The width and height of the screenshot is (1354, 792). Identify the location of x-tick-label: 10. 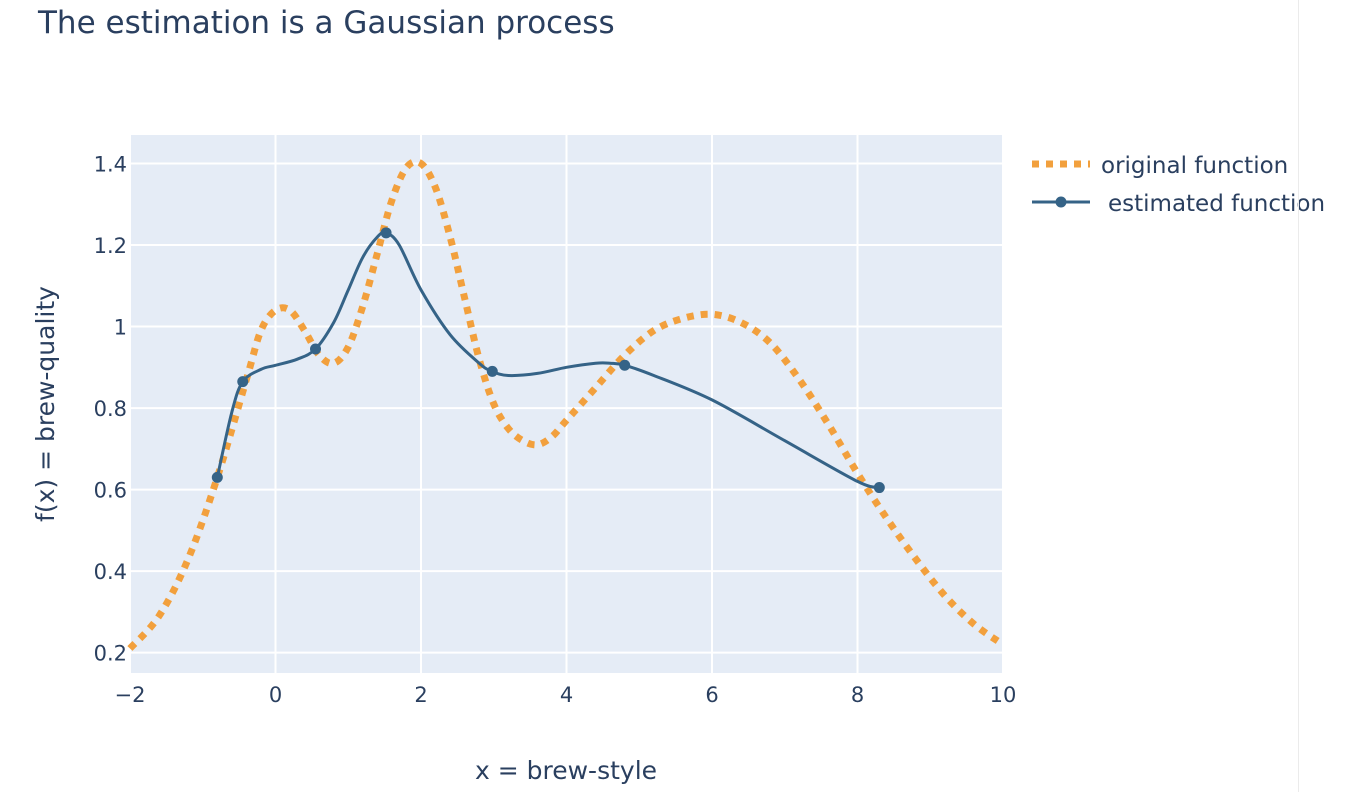
(1003, 695).